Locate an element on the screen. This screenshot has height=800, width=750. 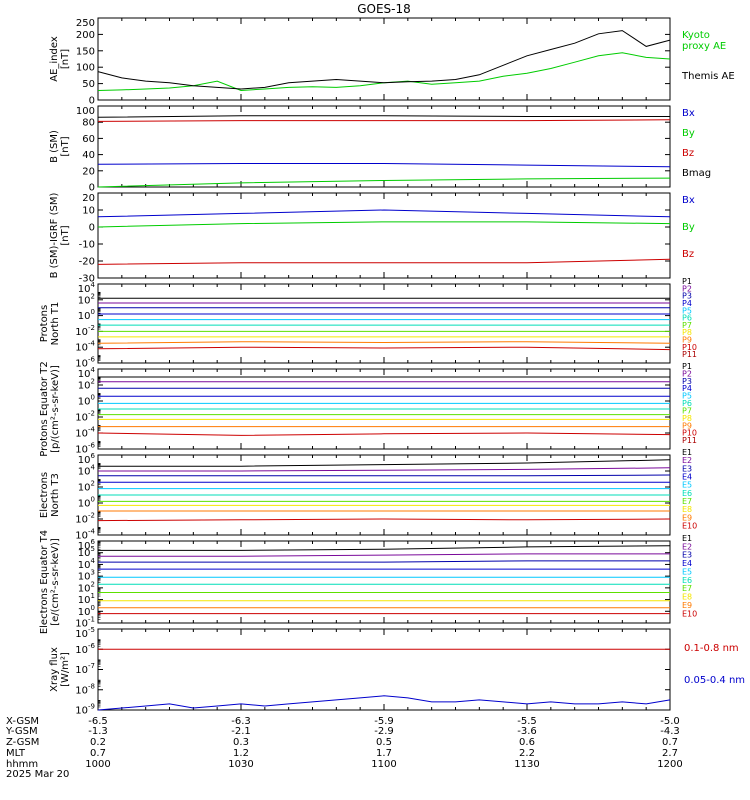
series-line-p9 is located at coordinates (384, 342).